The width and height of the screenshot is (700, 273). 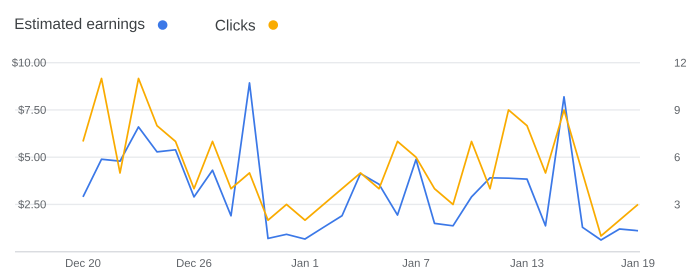 What do you see at coordinates (32, 110) in the screenshot?
I see `y-tick-label: $7.50` at bounding box center [32, 110].